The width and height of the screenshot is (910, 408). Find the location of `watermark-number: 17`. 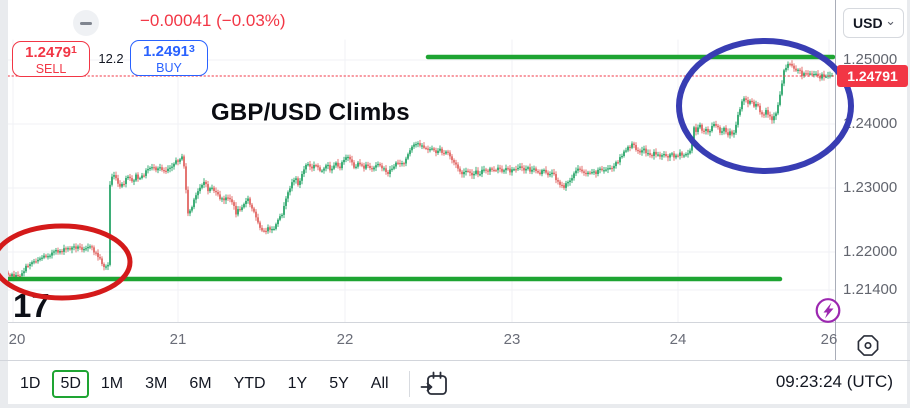

watermark-number: 17 is located at coordinates (31, 305).